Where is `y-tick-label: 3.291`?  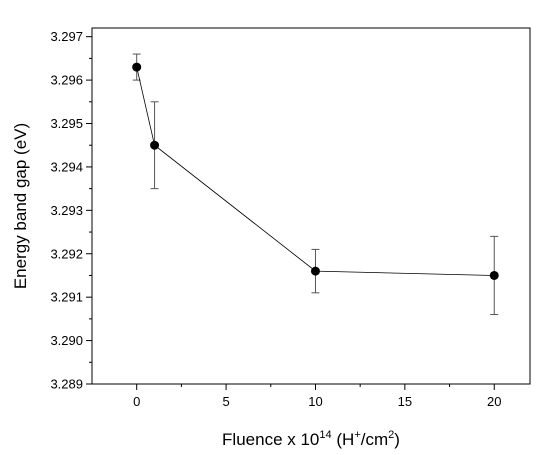 y-tick-label: 3.291 is located at coordinates (66, 297).